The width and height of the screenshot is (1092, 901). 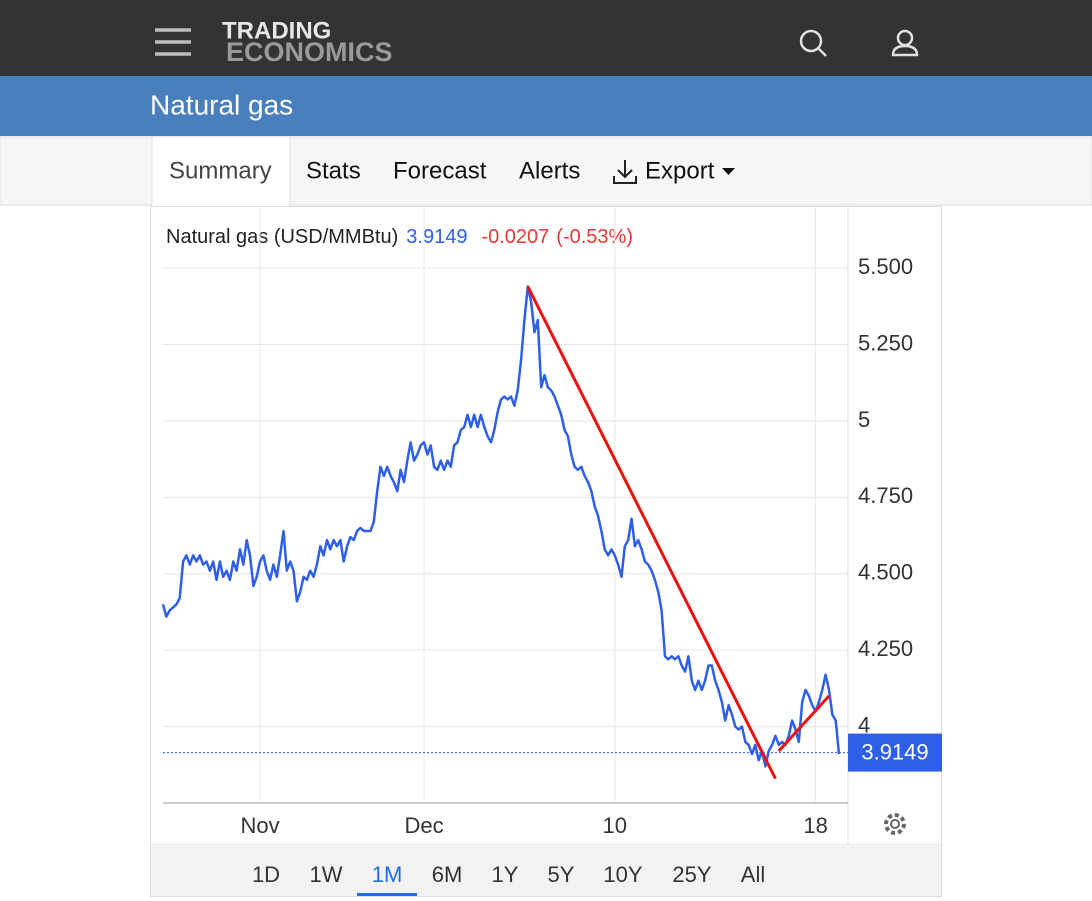 What do you see at coordinates (436, 237) in the screenshot?
I see `last-price: 3.9149` at bounding box center [436, 237].